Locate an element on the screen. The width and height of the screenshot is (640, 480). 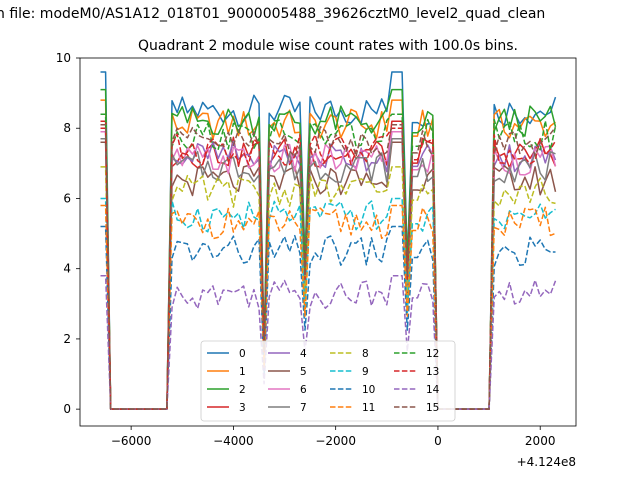
legend-label: 0 is located at coordinates (242, 354).